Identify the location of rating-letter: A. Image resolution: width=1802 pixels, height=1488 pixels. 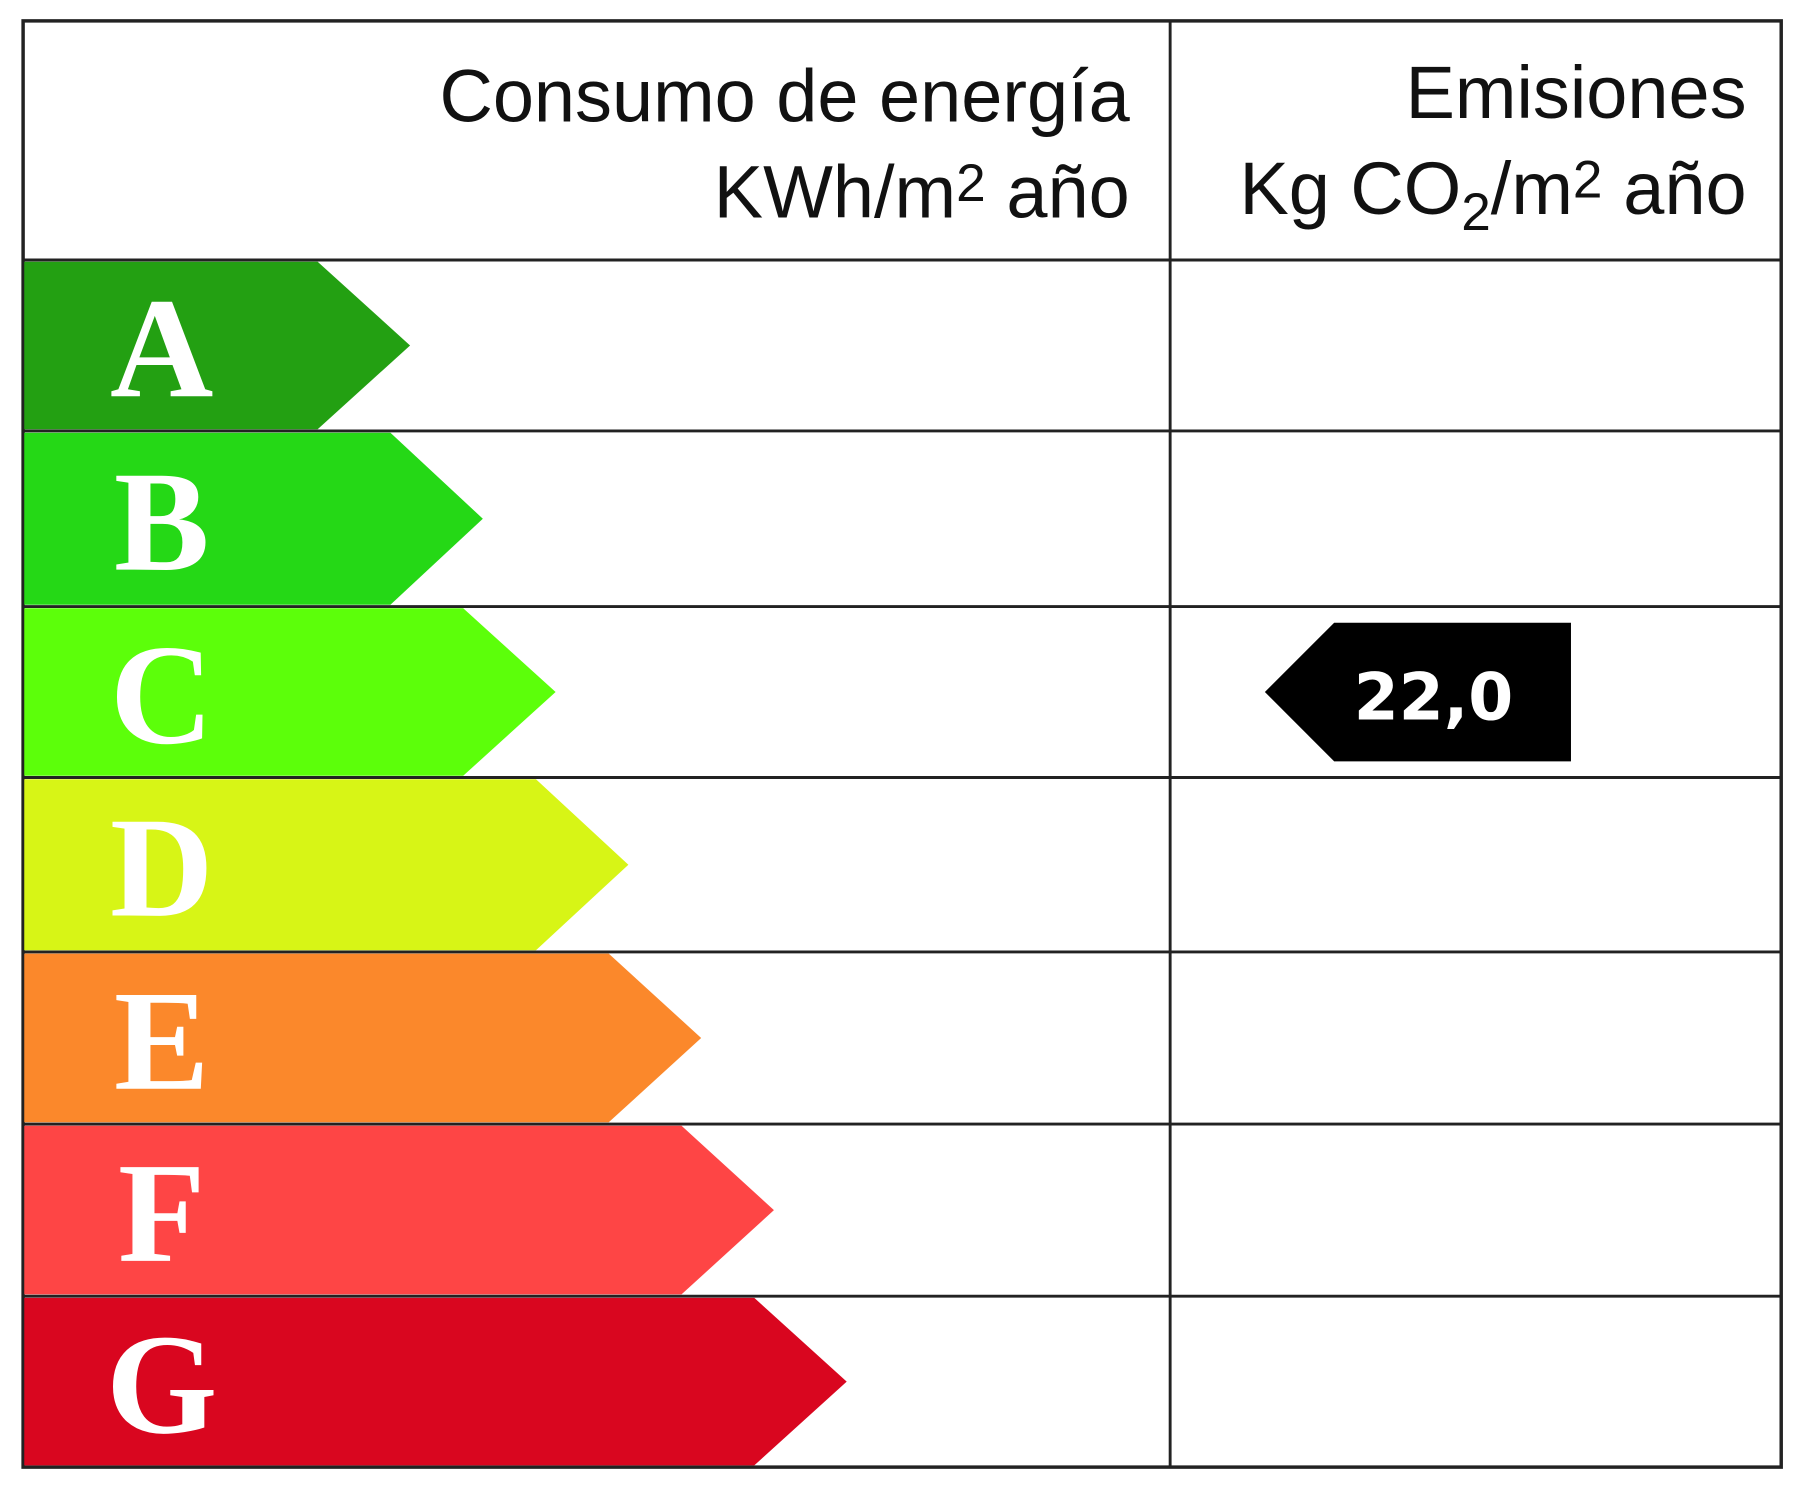
(161, 347).